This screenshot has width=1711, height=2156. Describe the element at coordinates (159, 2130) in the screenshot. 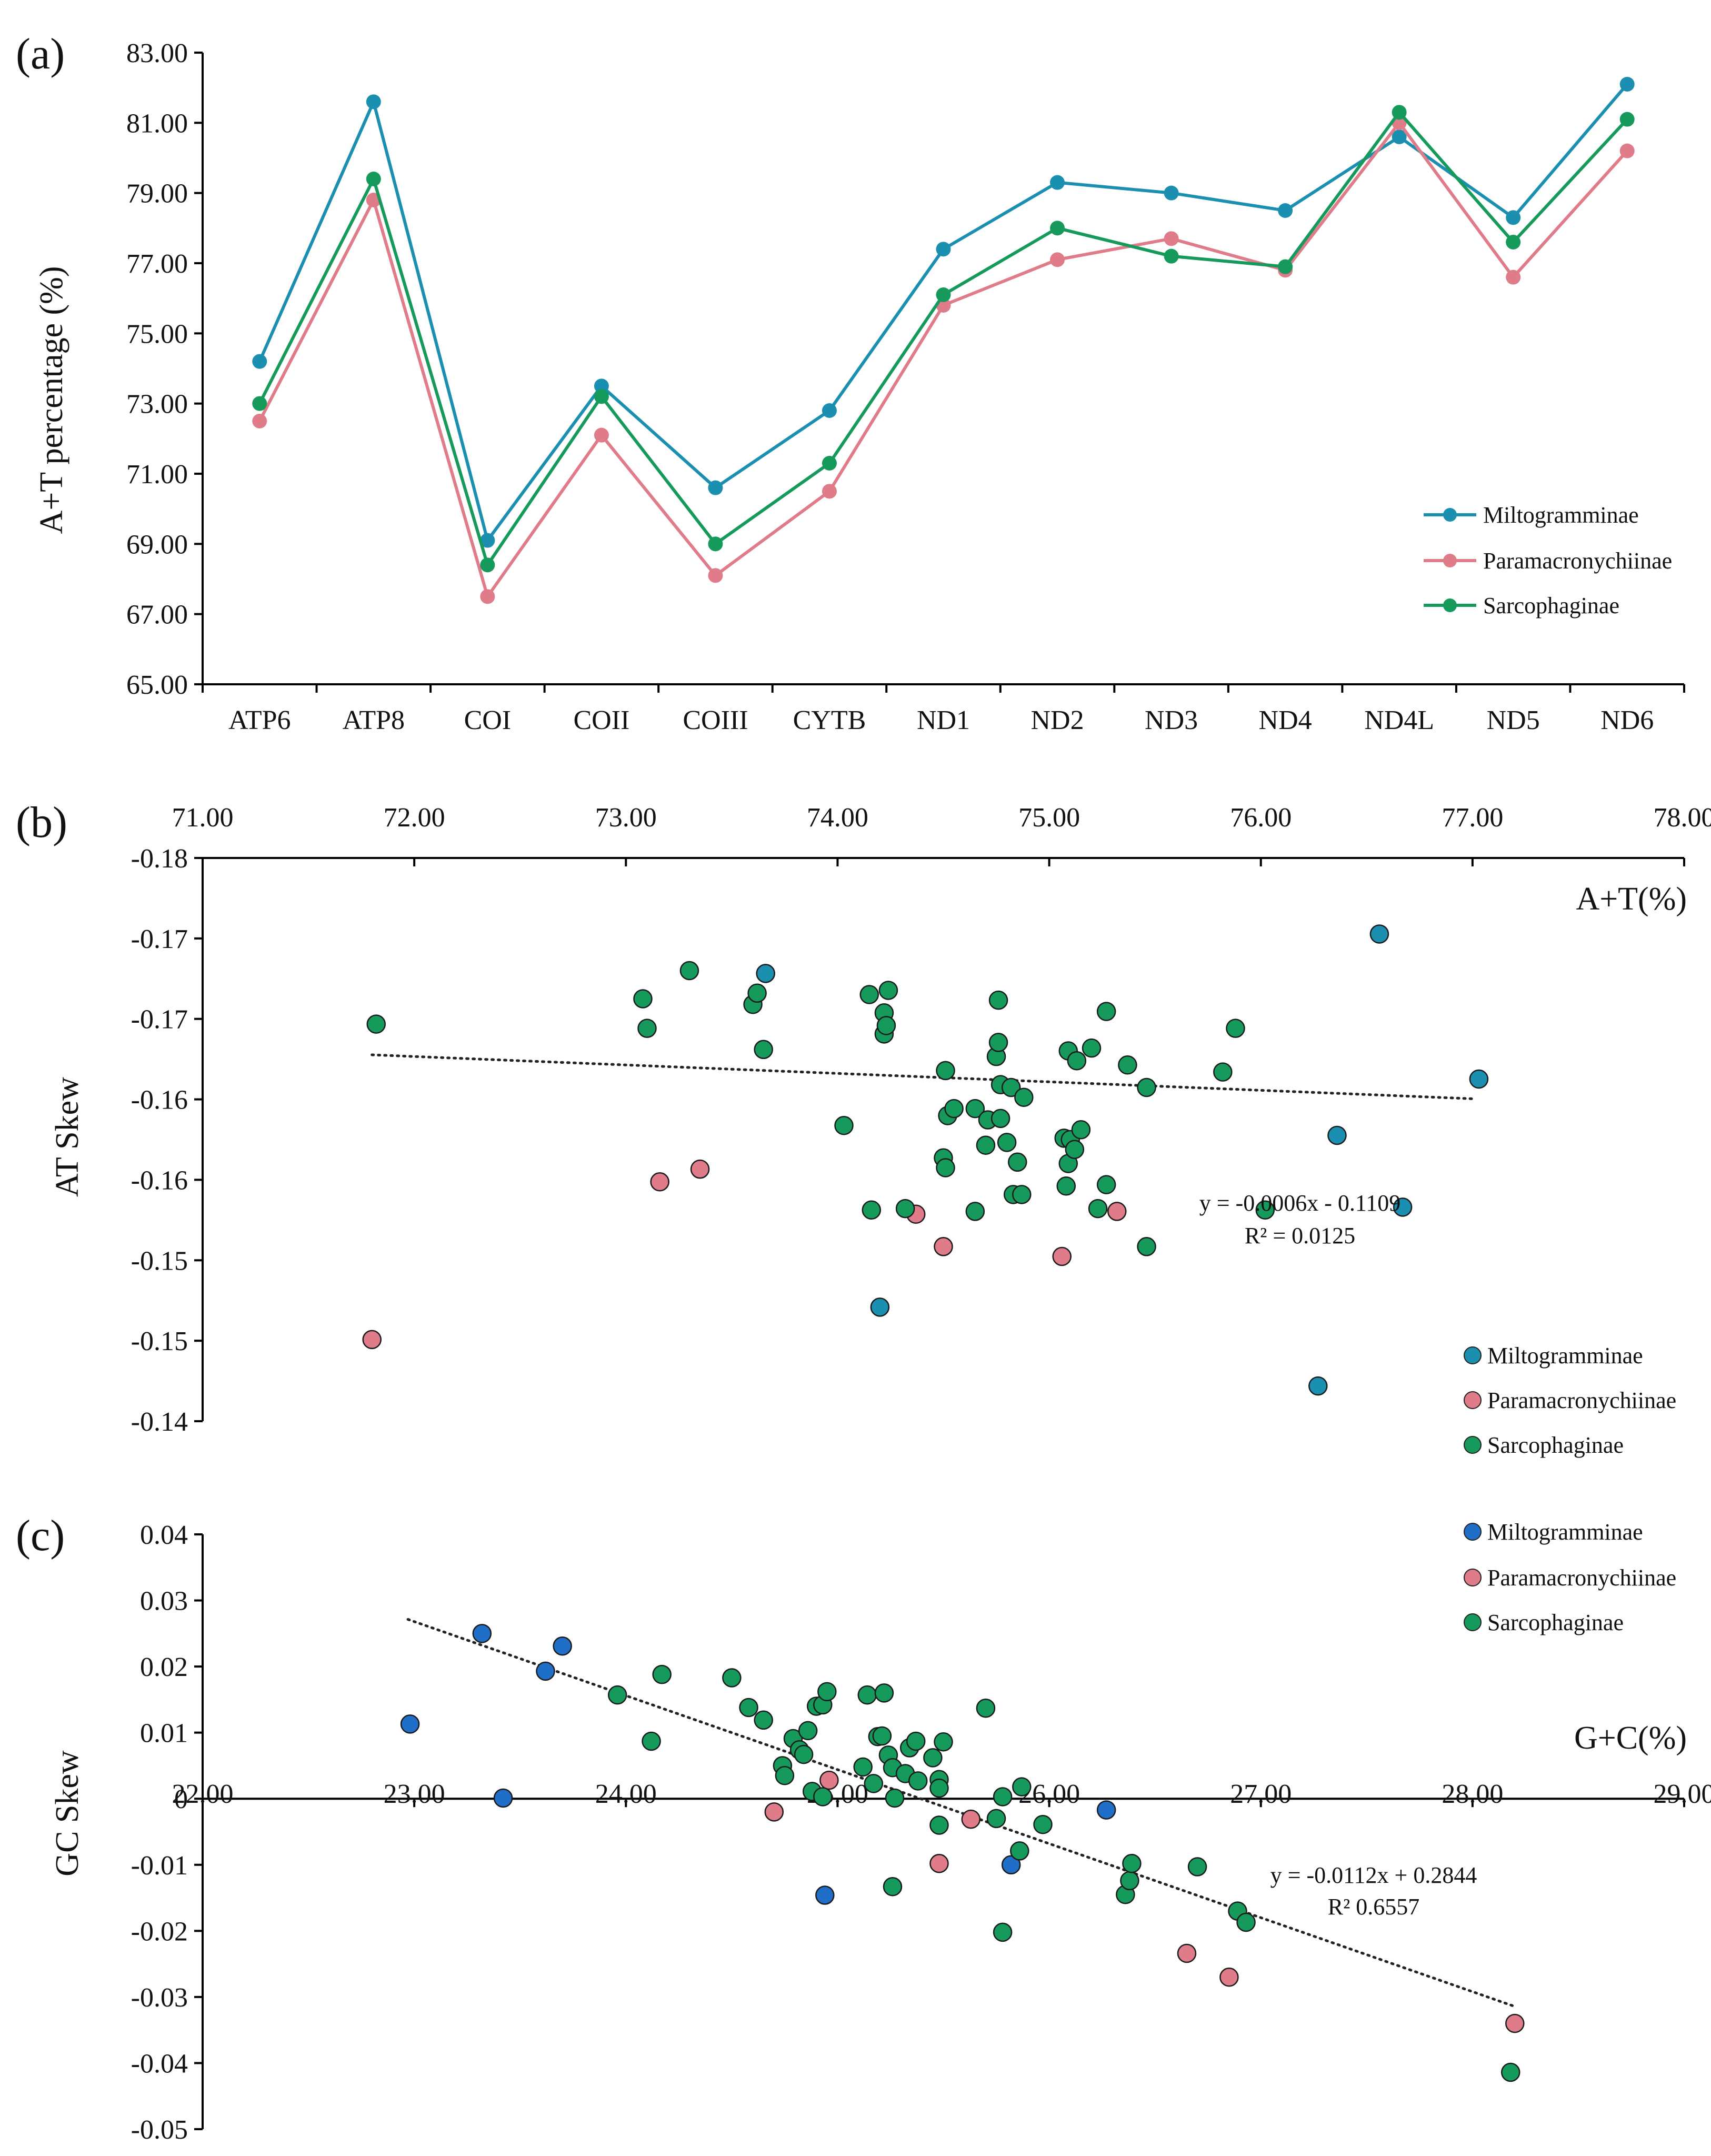

I see `c-y-tick-label: -0.05` at that location.